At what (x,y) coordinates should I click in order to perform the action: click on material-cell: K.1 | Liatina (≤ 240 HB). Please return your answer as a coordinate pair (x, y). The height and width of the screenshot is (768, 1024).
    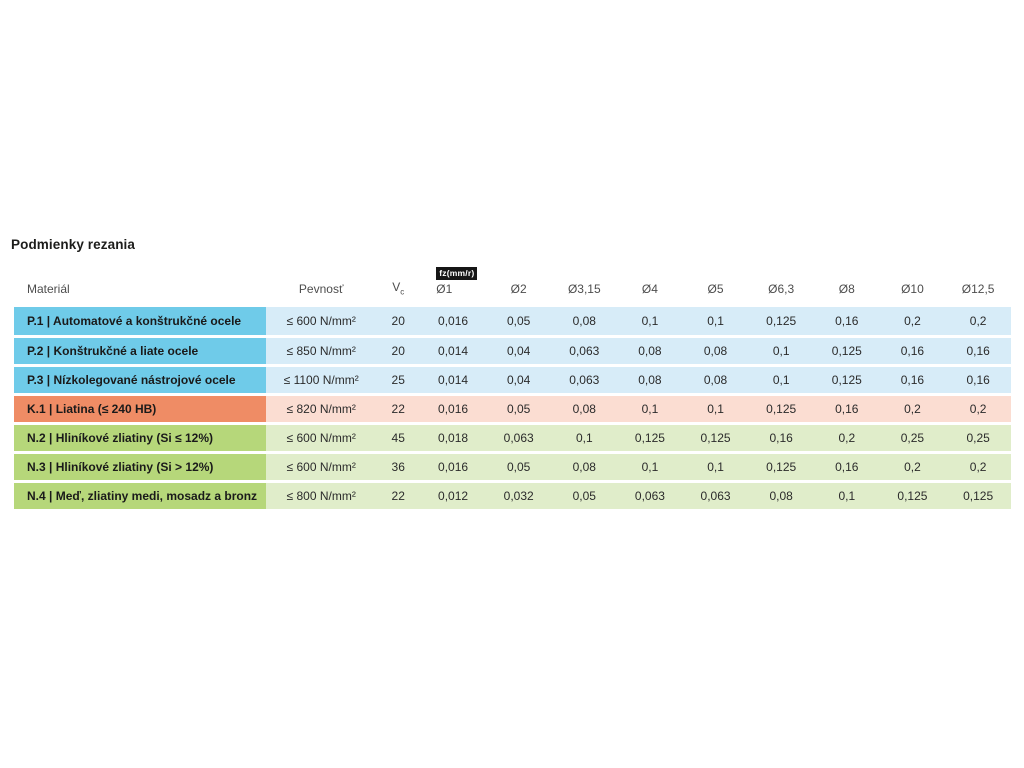
    Looking at the image, I should click on (140, 409).